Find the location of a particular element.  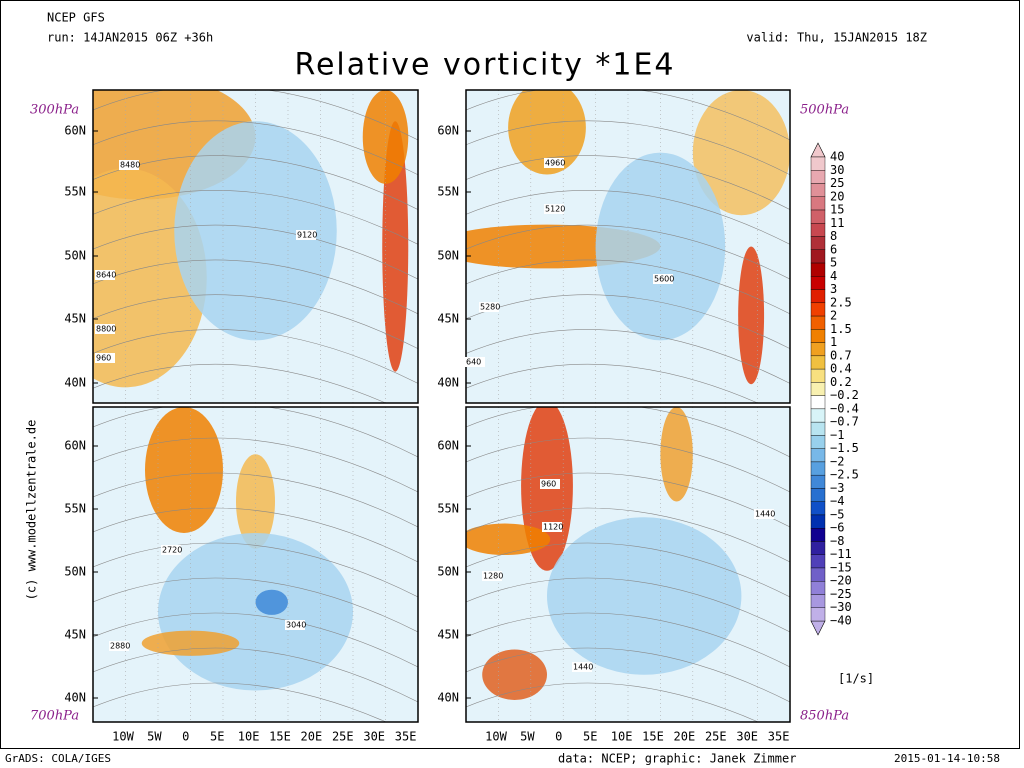

colorbar-label: −2 is located at coordinates (837, 461).